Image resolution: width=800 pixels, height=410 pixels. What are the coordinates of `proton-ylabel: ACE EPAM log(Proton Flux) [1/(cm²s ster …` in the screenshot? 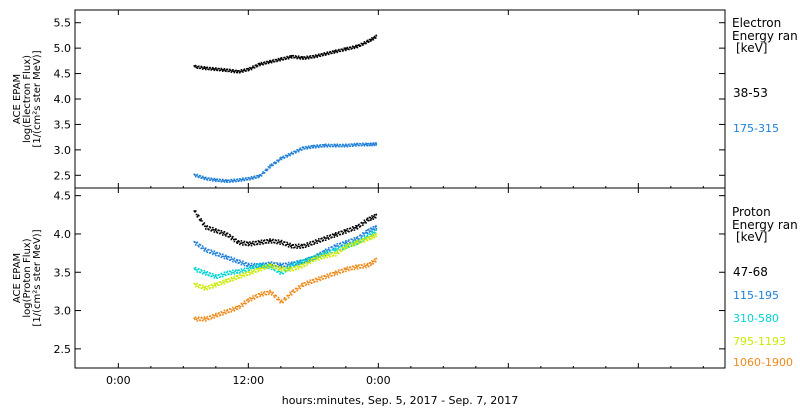 It's located at (27, 277).